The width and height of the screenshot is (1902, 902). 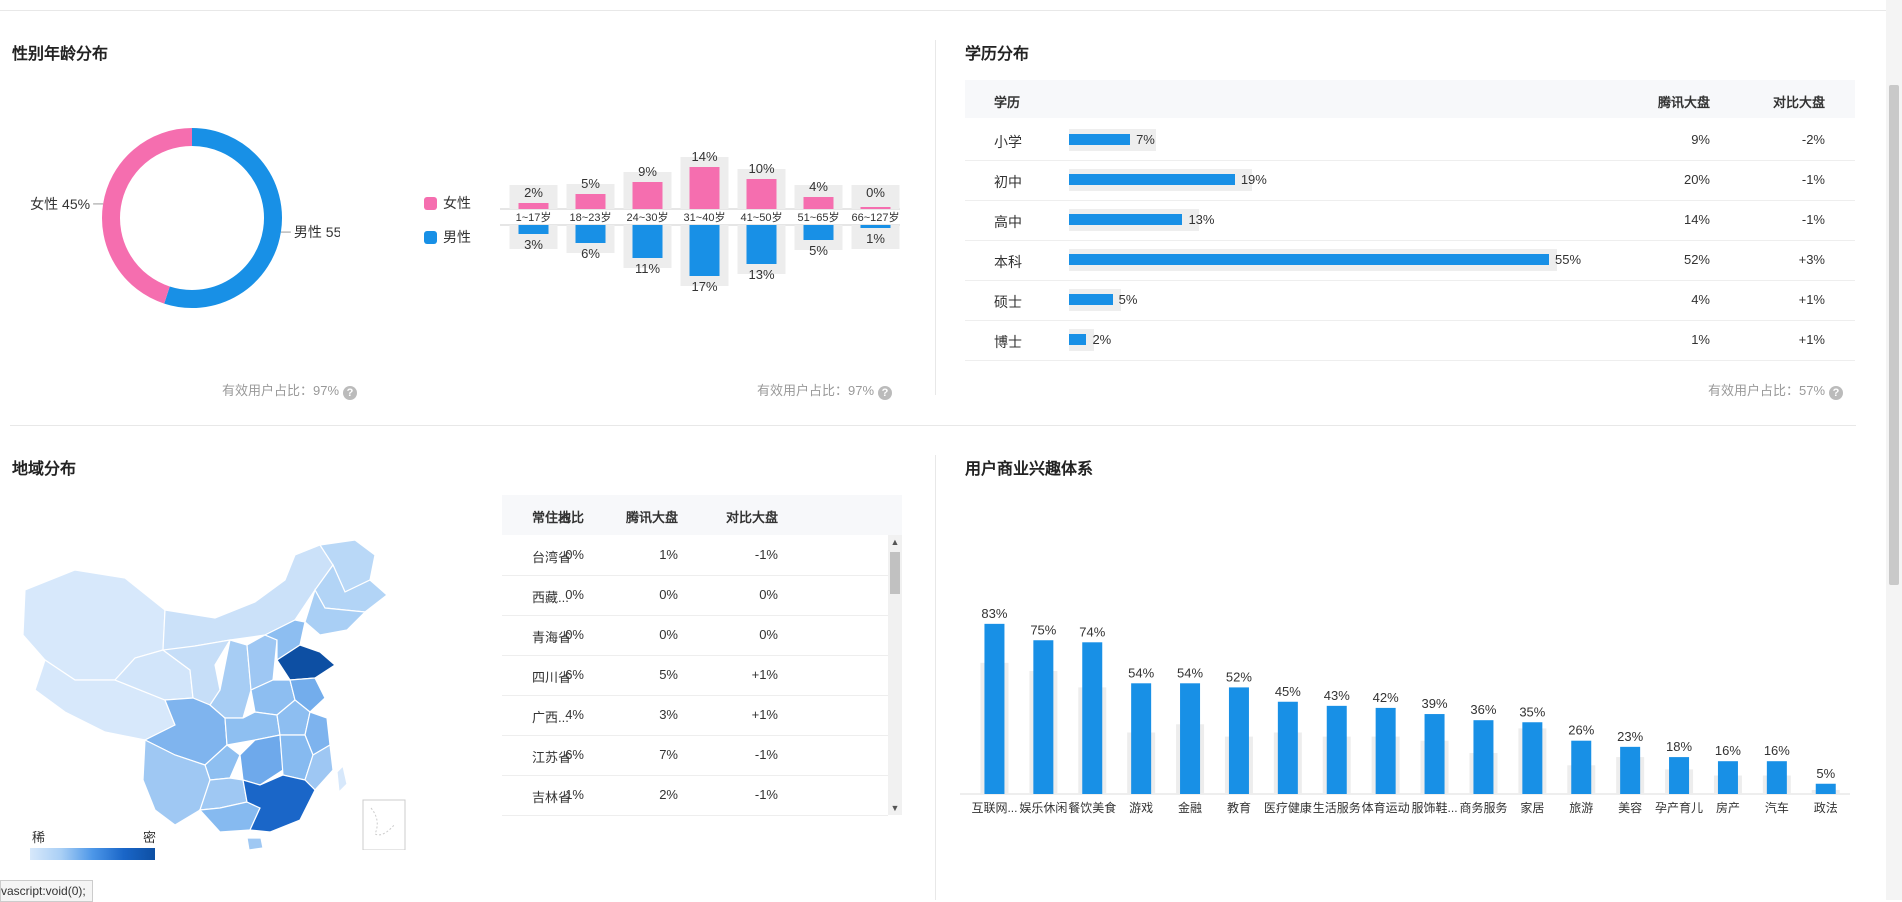 I want to click on age-category-label: 18~23岁, so click(x=591, y=217).